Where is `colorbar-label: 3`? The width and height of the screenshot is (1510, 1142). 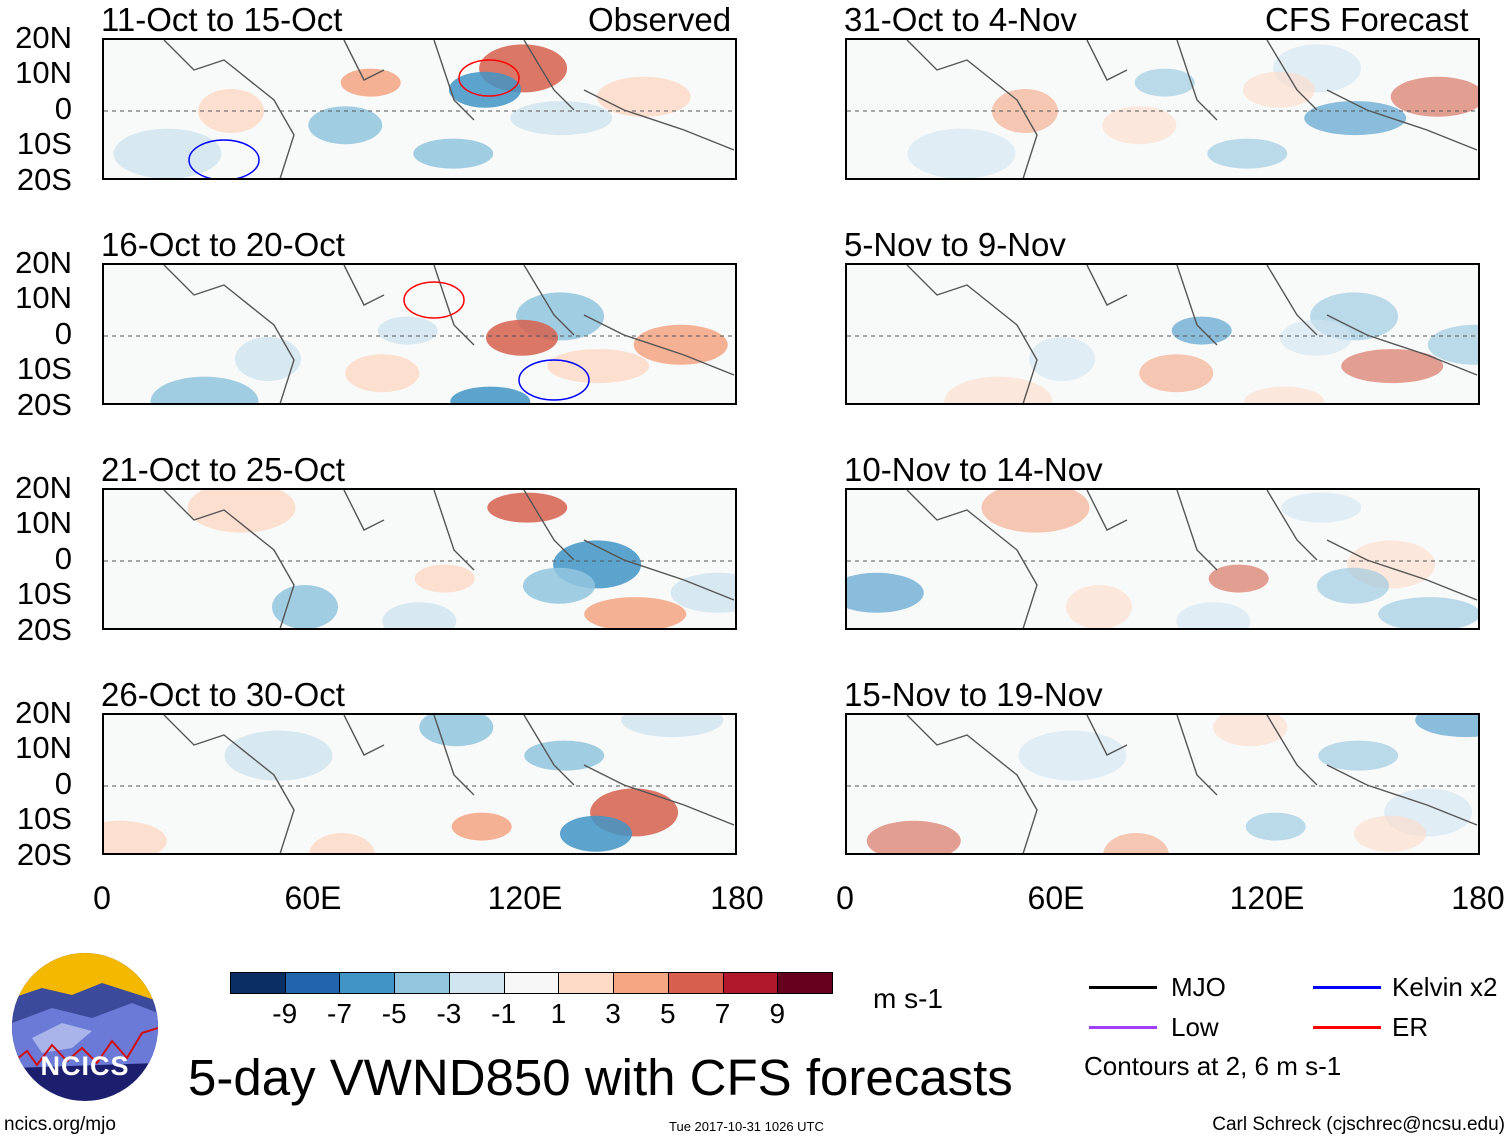
colorbar-label: 3 is located at coordinates (613, 1013).